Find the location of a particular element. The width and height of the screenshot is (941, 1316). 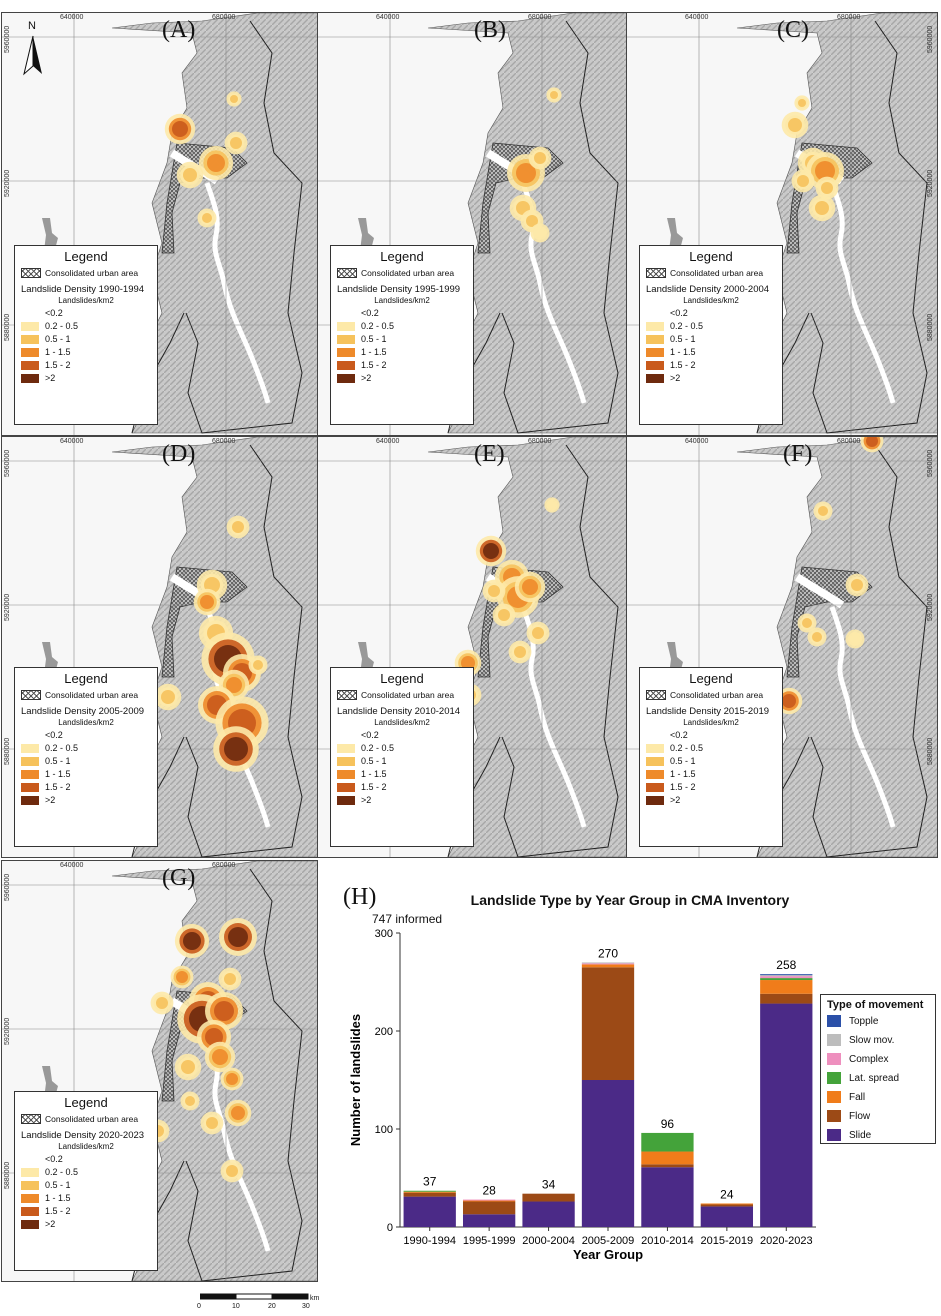

density-title: Landslide Density 2000-2004 is located at coordinates (708, 289).